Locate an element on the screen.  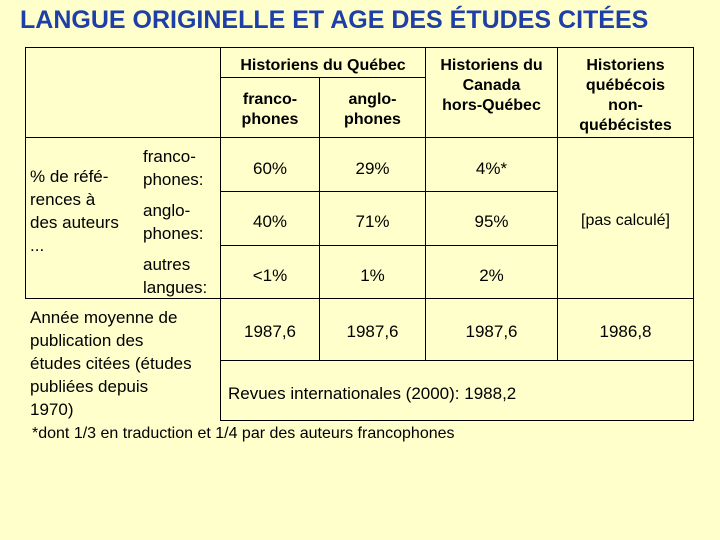
value-franco-canada: 4%* is located at coordinates (491, 168).